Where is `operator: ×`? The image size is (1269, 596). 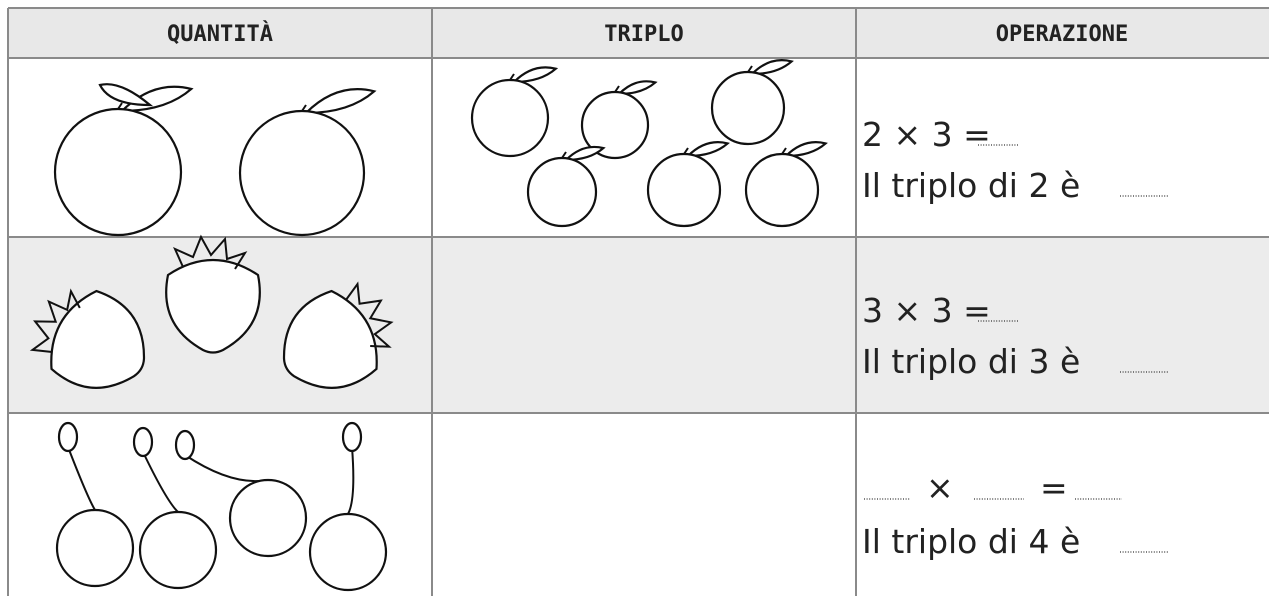 operator: × is located at coordinates (940, 487).